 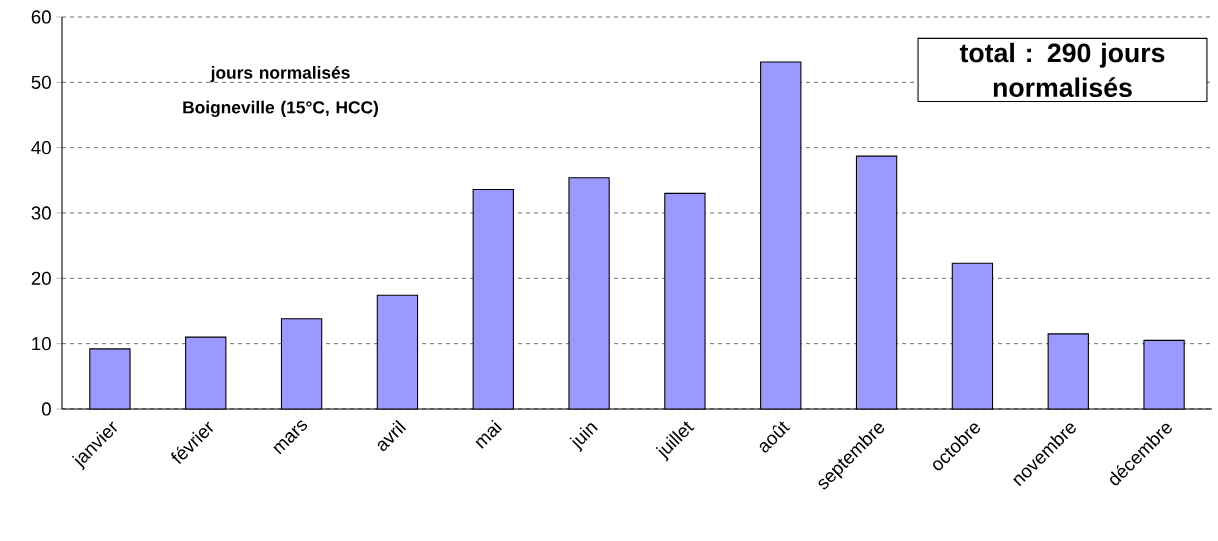 What do you see at coordinates (41, 17) in the screenshot?
I see `y-tick-label: 60` at bounding box center [41, 17].